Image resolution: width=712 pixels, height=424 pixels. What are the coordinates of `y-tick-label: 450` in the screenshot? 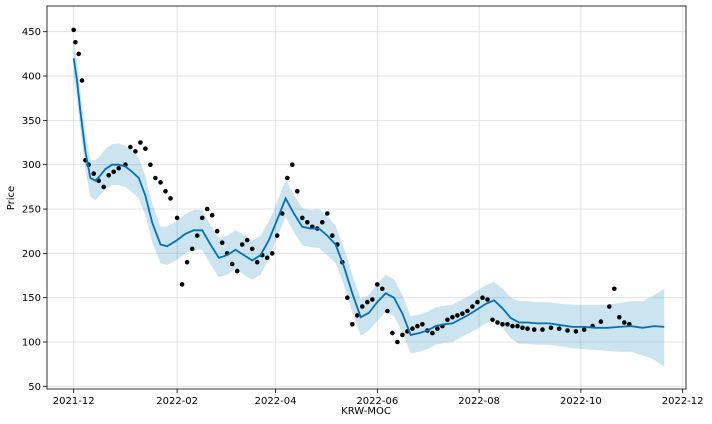 It's located at (31, 32).